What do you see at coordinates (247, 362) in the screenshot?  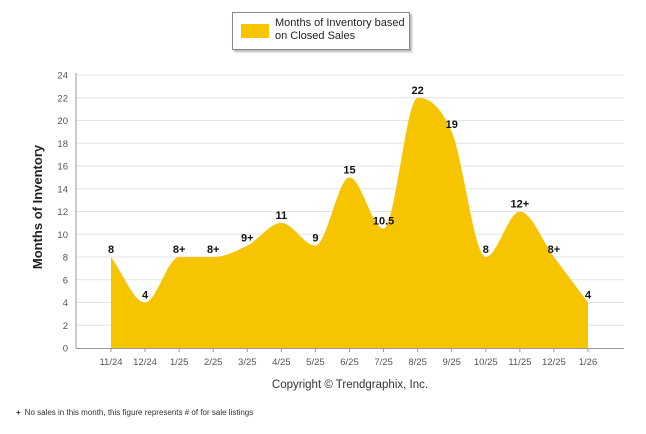 I see `x-tick-label: 3/25` at bounding box center [247, 362].